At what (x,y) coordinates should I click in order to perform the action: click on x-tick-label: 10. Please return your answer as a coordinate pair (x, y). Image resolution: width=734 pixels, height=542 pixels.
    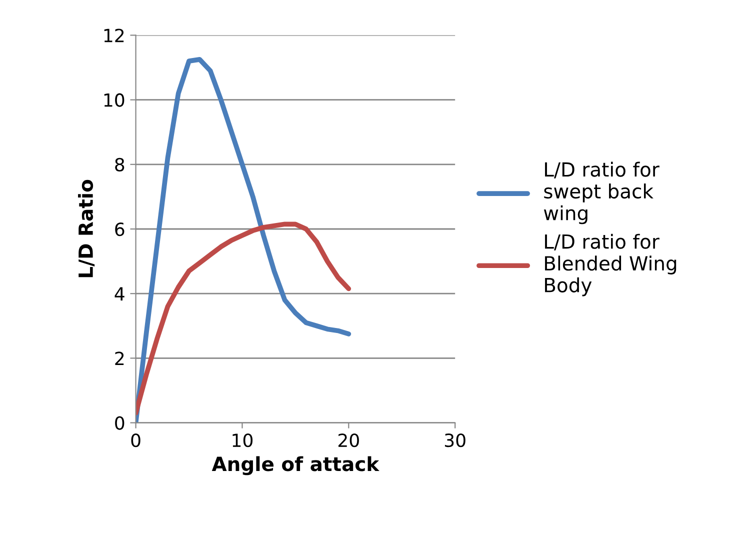
    Looking at the image, I should click on (242, 440).